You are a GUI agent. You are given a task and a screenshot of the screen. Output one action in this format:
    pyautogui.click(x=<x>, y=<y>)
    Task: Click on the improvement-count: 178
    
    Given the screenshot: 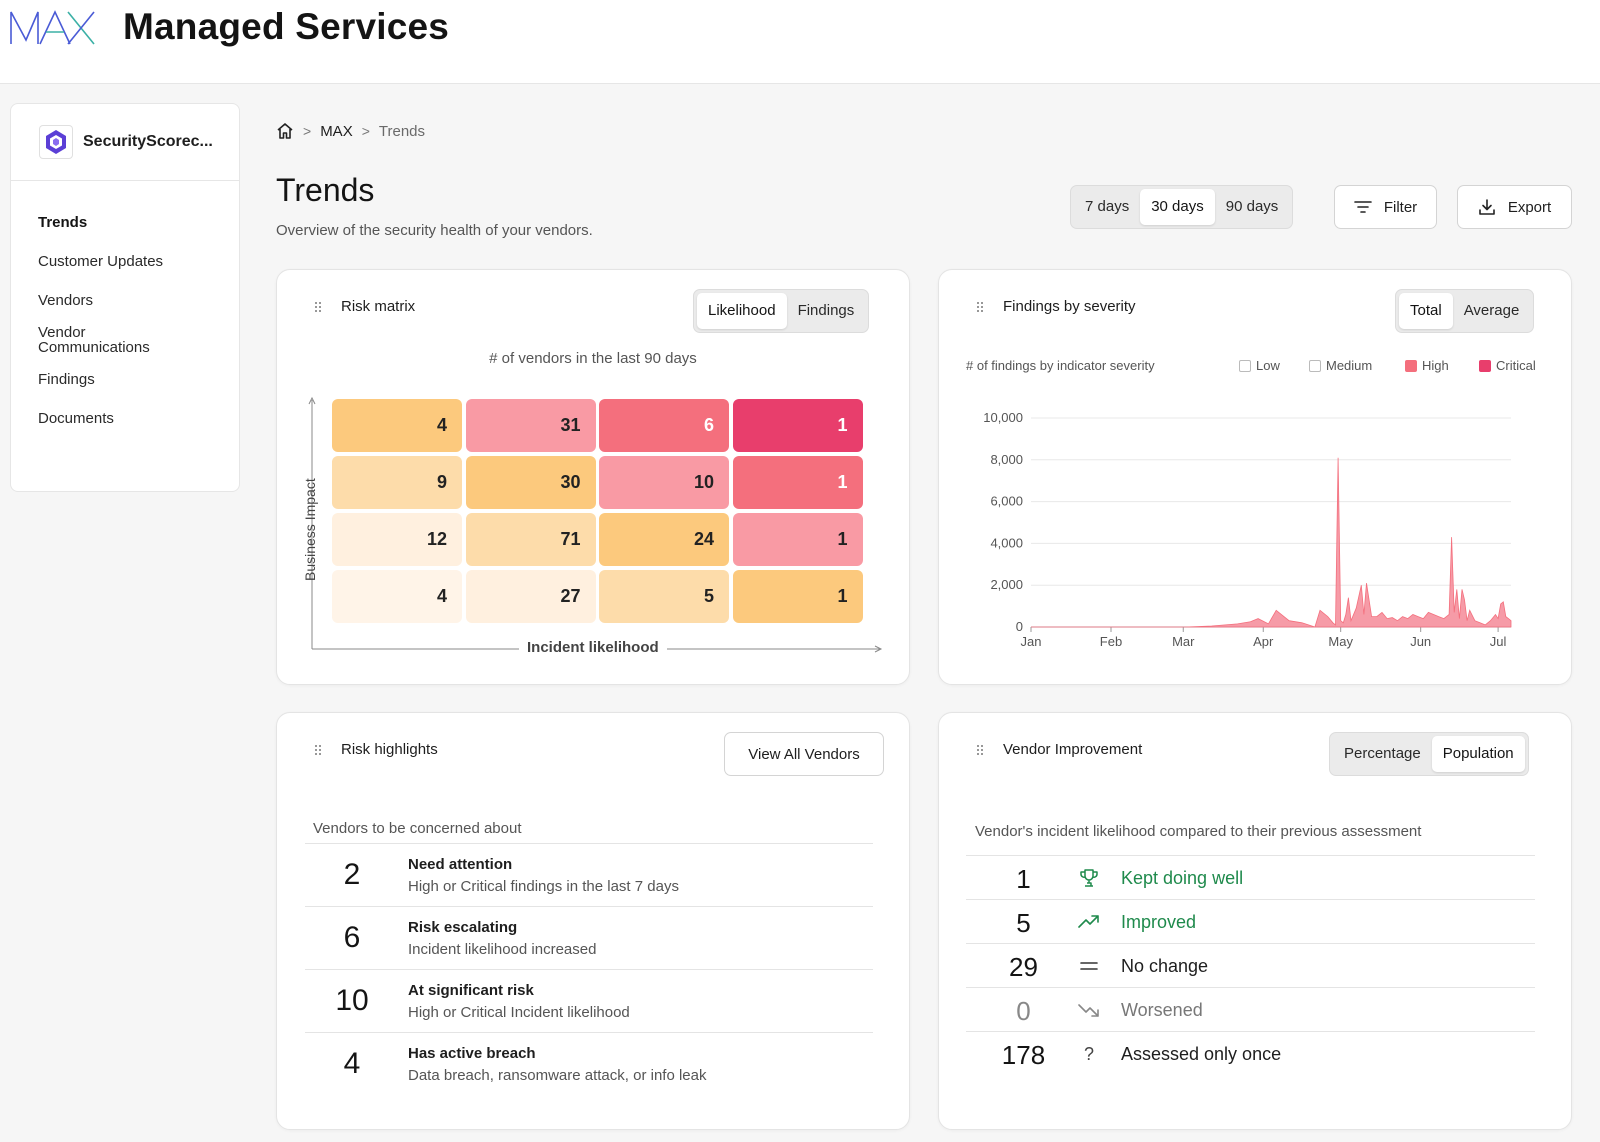 What is the action you would take?
    pyautogui.click(x=1023, y=1055)
    